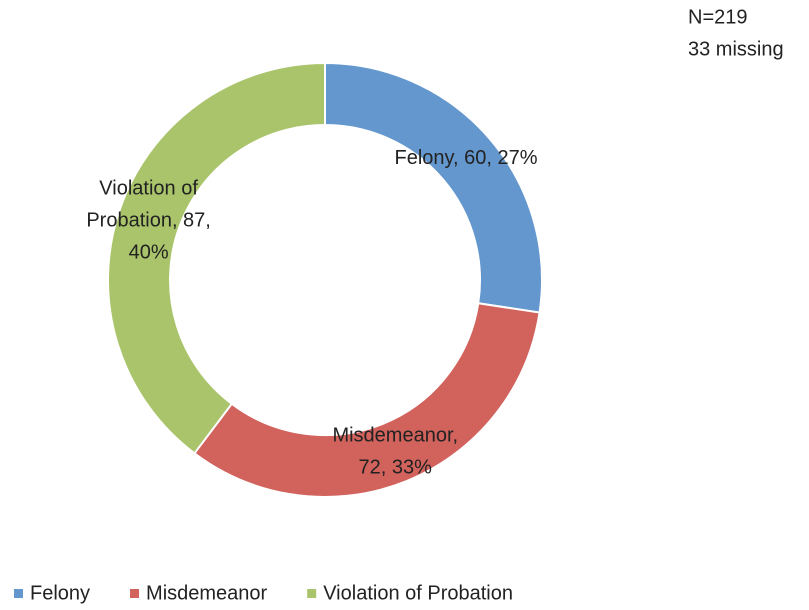 The image size is (809, 610). I want to click on data-label: Probation, 87,, so click(148, 220).